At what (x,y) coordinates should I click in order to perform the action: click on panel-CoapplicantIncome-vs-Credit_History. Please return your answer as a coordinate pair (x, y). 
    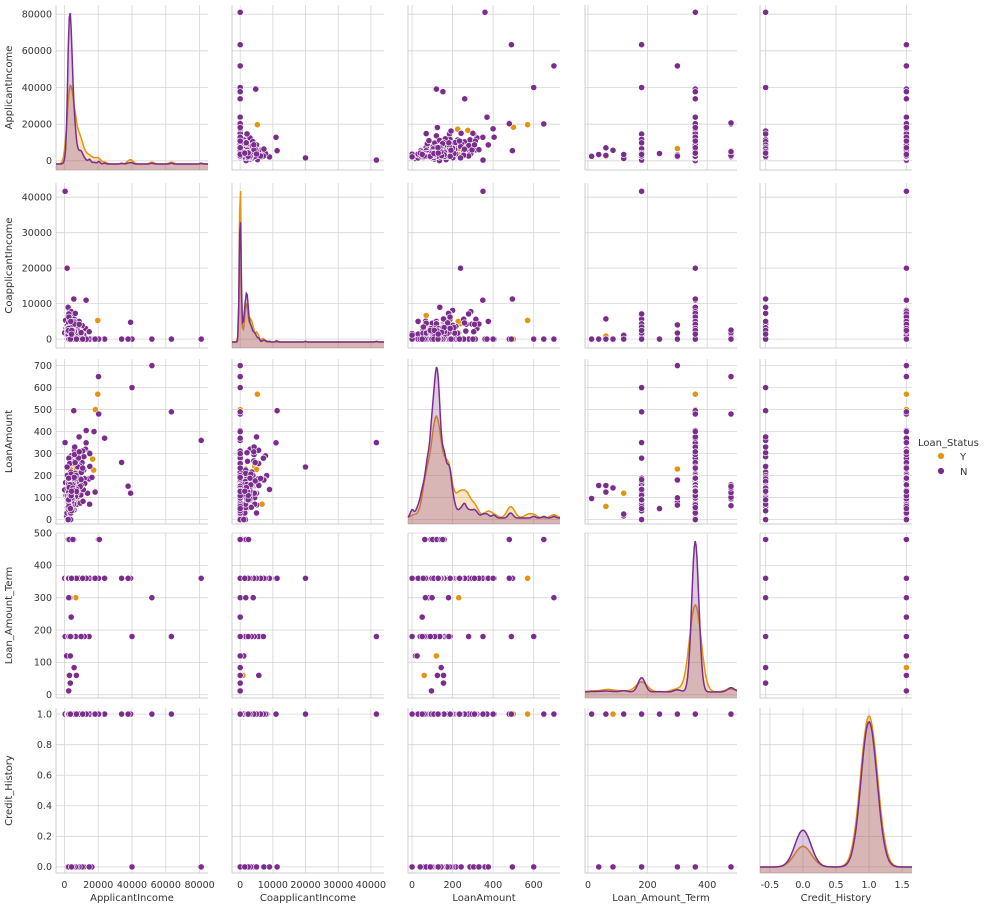
    Looking at the image, I should click on (836, 265).